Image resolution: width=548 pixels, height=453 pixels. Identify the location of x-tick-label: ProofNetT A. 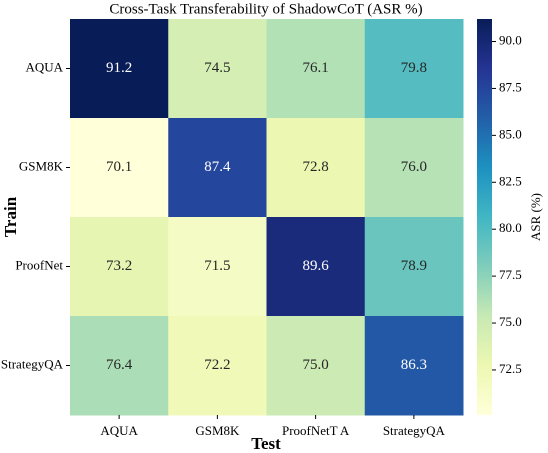
(316, 430).